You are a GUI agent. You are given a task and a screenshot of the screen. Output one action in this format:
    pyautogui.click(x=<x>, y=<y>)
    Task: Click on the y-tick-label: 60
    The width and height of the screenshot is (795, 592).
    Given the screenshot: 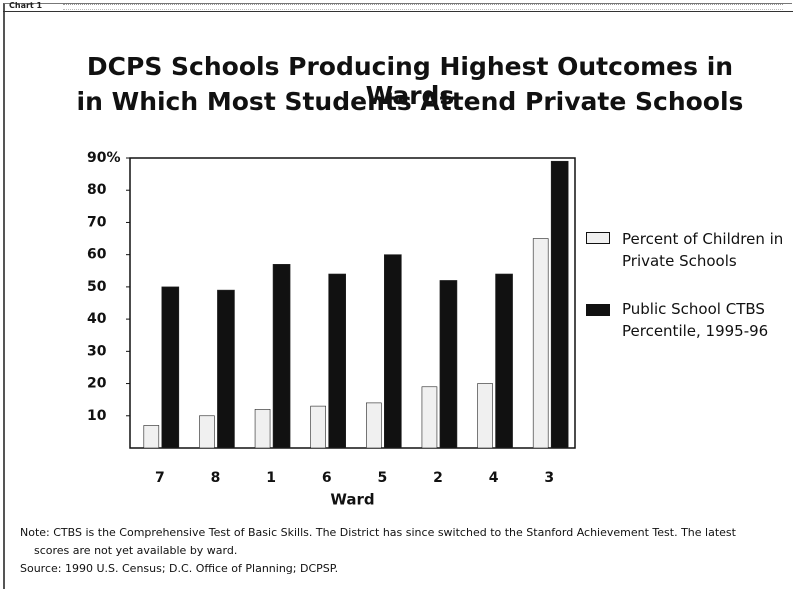 What is the action you would take?
    pyautogui.click(x=97, y=255)
    